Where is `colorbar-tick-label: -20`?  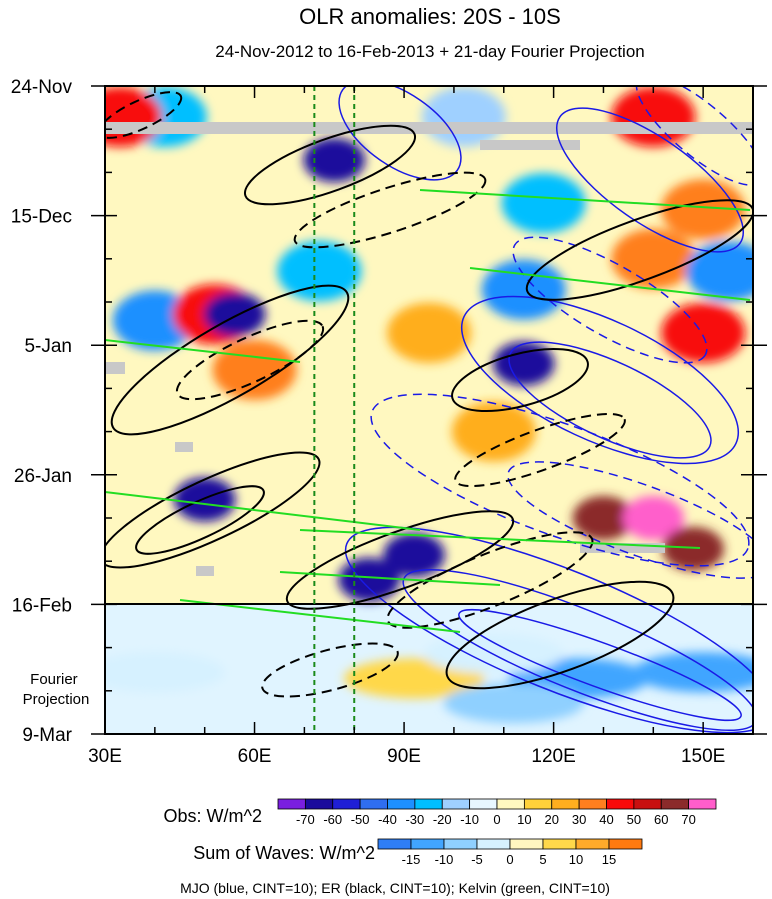 colorbar-tick-label: -20 is located at coordinates (442, 819).